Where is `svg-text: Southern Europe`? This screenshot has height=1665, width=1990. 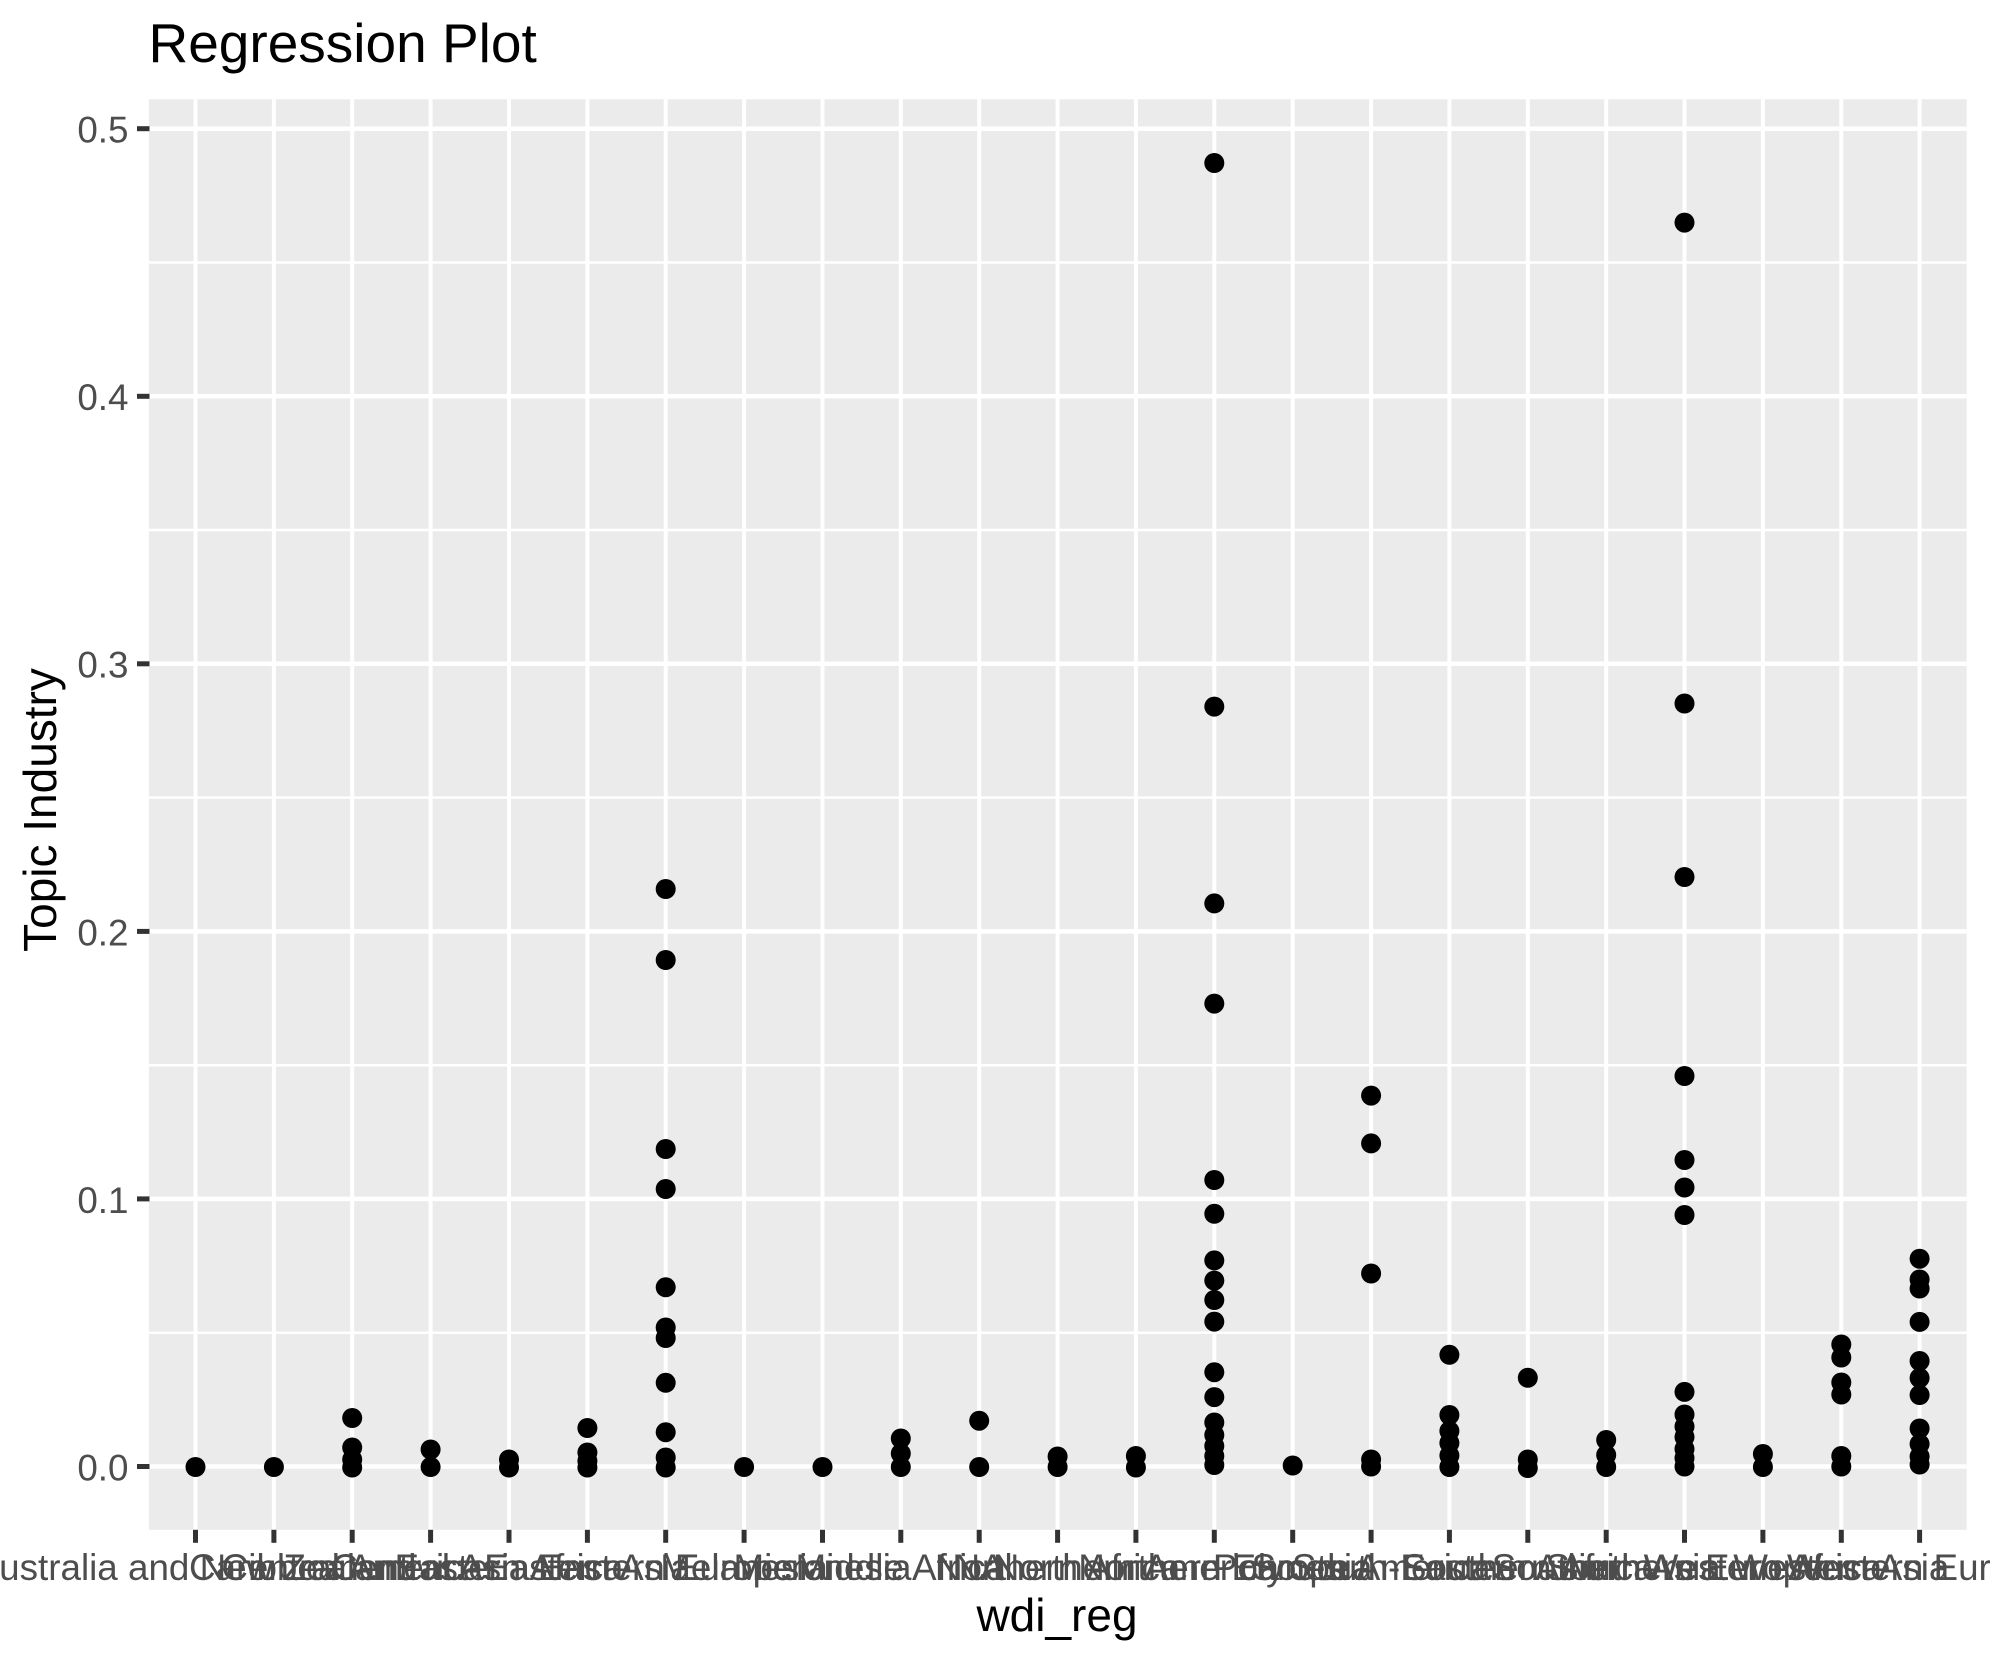 svg-text: Southern Europe is located at coordinates (1684, 1567).